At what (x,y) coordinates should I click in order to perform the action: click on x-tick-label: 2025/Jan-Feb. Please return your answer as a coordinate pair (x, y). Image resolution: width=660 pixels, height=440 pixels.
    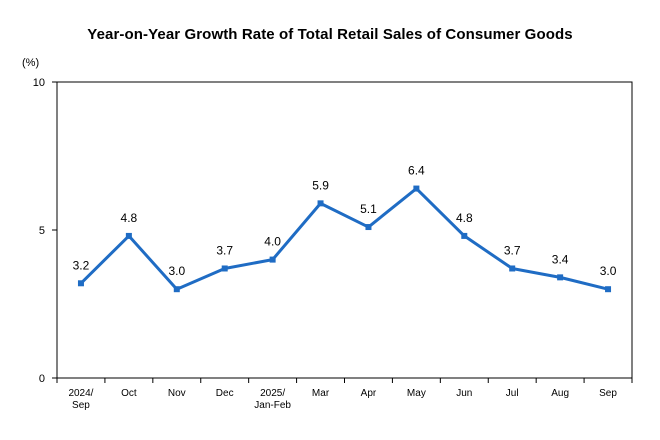
    Looking at the image, I should click on (272, 399).